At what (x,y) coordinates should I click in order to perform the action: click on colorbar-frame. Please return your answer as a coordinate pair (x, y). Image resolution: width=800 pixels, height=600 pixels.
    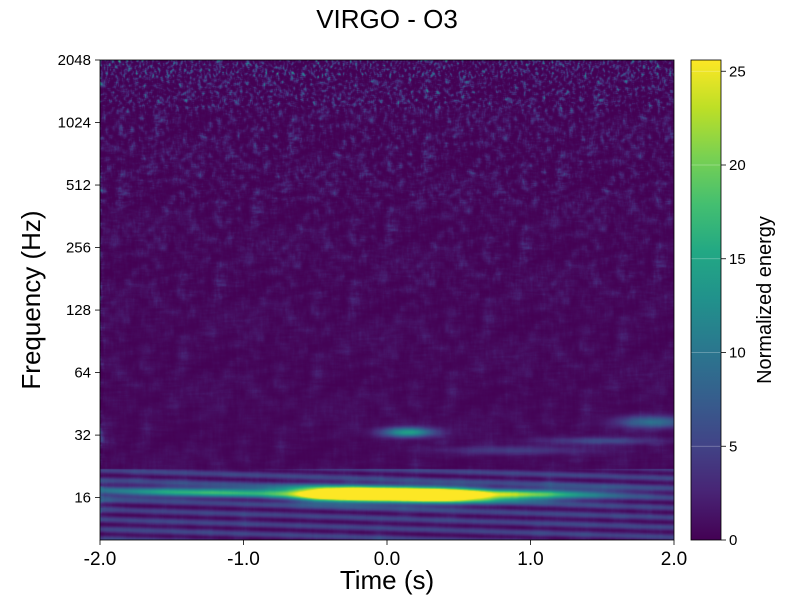
    Looking at the image, I should click on (706, 300).